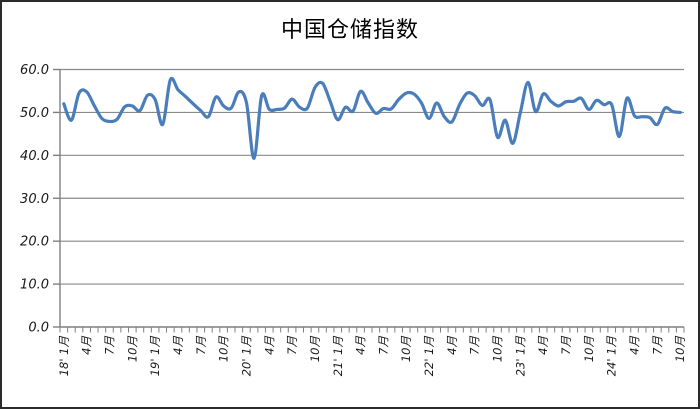 Image resolution: width=700 pixels, height=409 pixels. What do you see at coordinates (64, 356) in the screenshot?
I see `x-tick-label: 18' 1月` at bounding box center [64, 356].